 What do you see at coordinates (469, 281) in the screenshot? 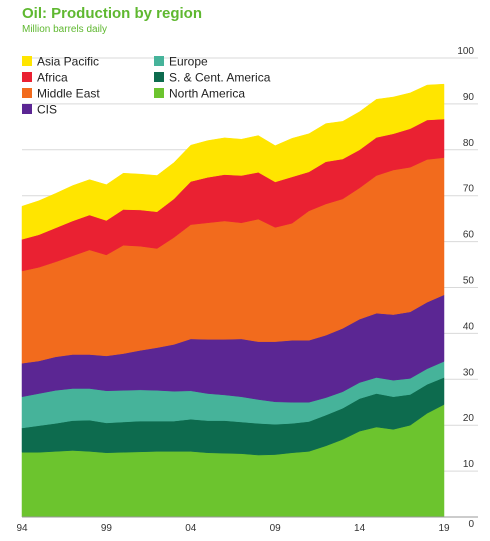
I see `y-tick-label: 50` at bounding box center [469, 281].